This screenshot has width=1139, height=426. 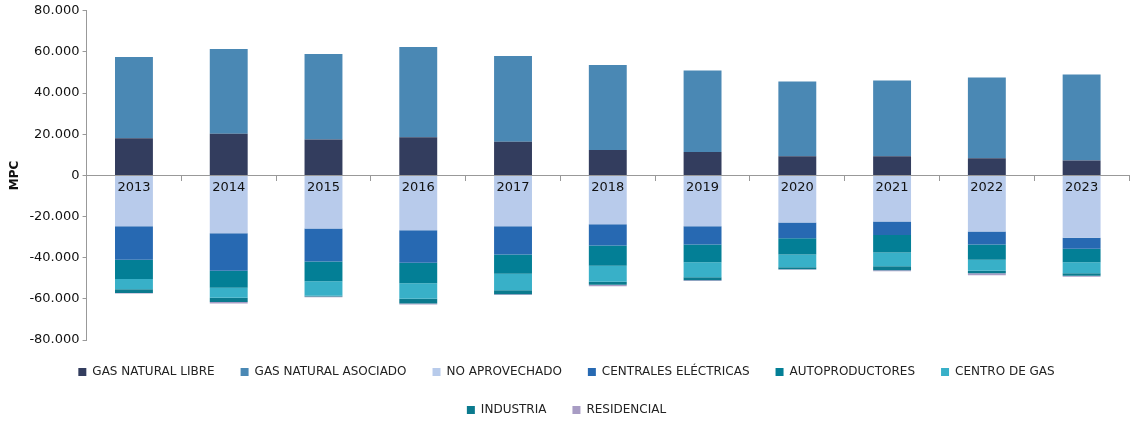 I want to click on legend-label: AUTOPRODUCTORES, so click(x=852, y=371).